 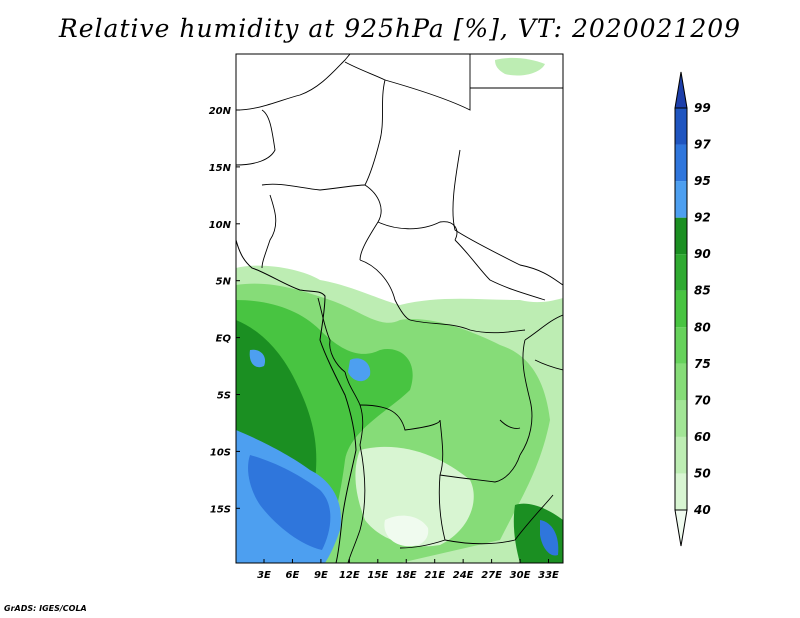 I want to click on coastline, so click(x=296, y=401).